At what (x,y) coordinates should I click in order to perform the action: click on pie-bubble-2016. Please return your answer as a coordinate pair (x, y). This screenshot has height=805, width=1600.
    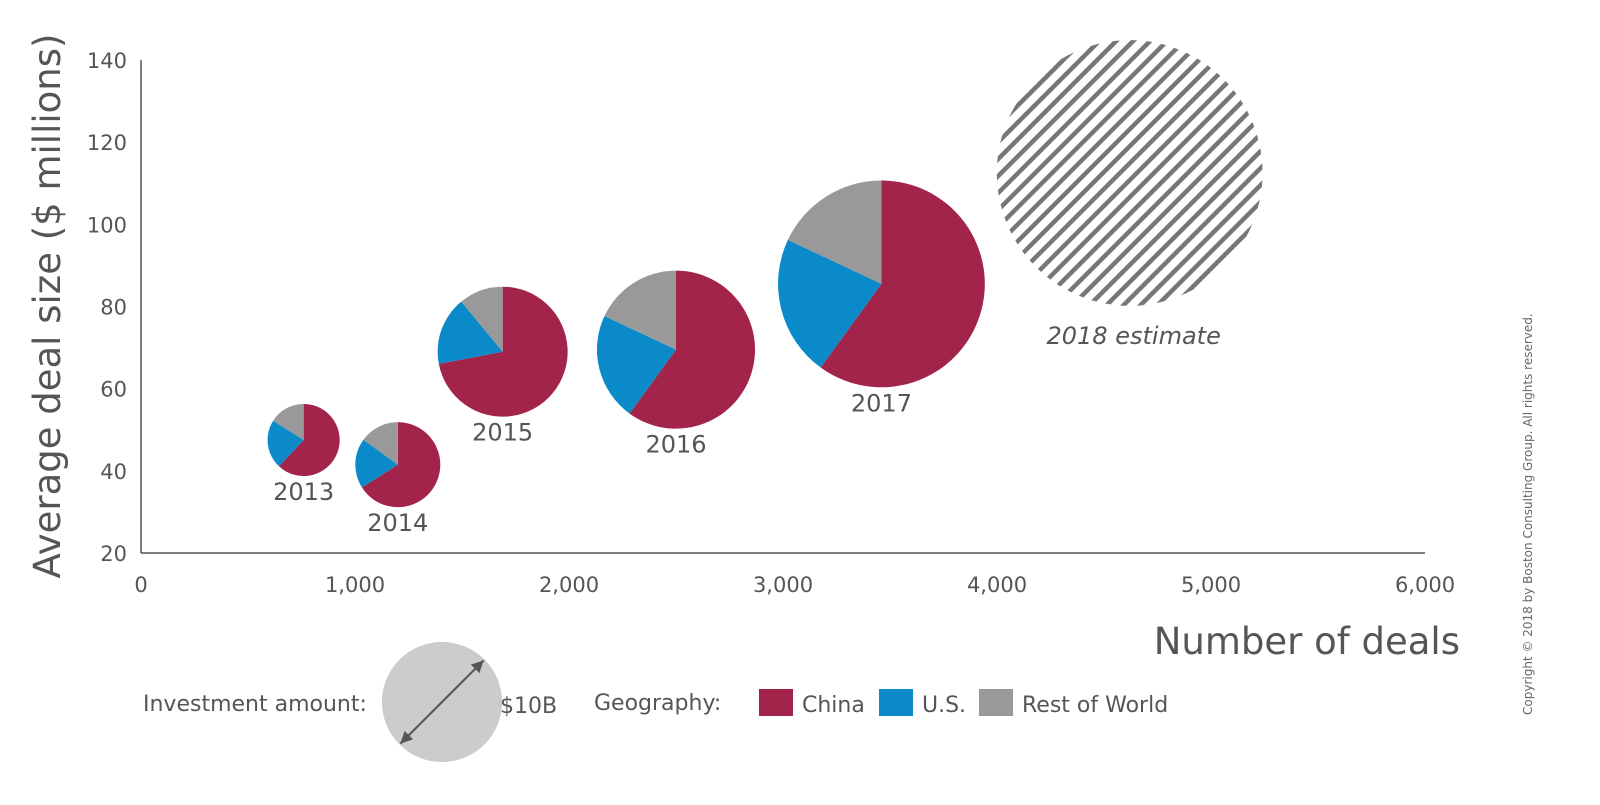
    Looking at the image, I should click on (676, 349).